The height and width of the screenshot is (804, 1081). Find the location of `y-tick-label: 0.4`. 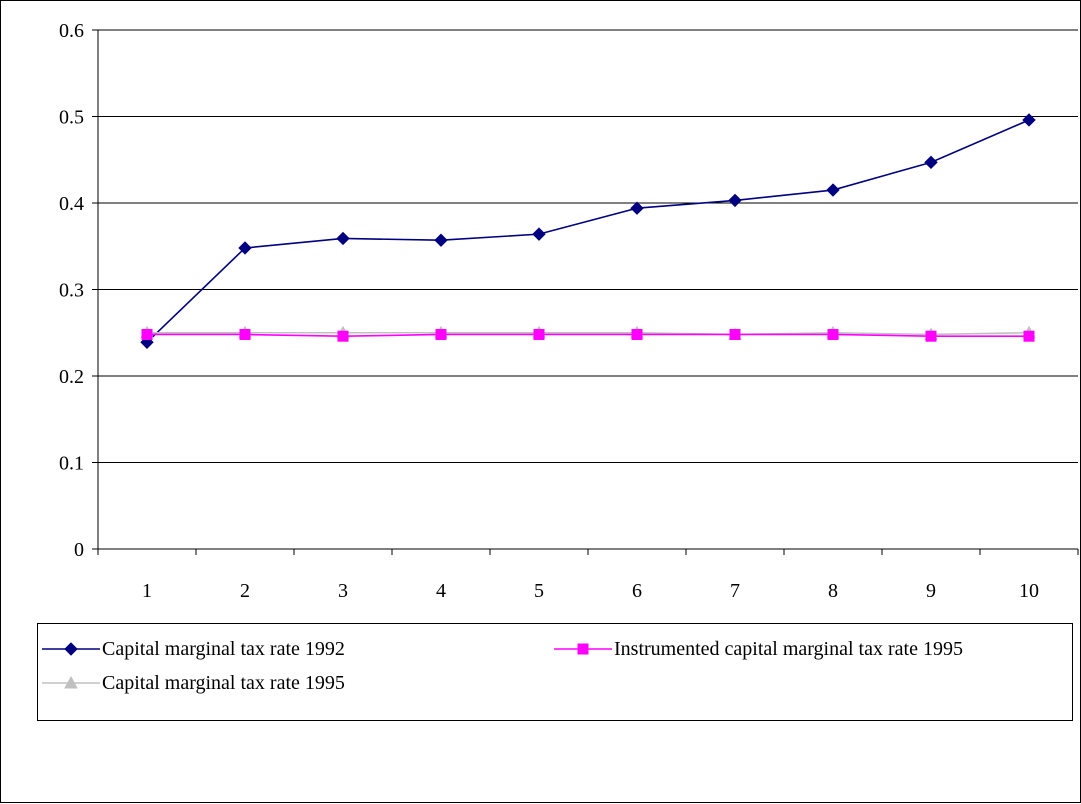

y-tick-label: 0.4 is located at coordinates (71, 204).